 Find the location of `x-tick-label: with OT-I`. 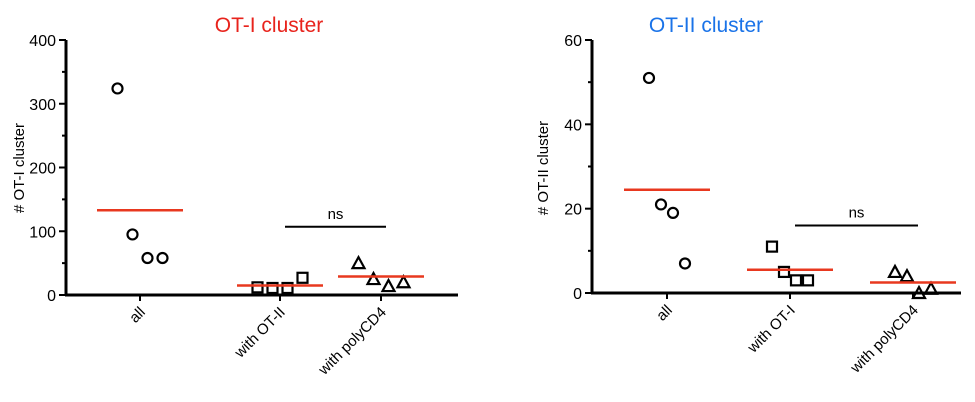

x-tick-label: with OT-I is located at coordinates (771, 329).